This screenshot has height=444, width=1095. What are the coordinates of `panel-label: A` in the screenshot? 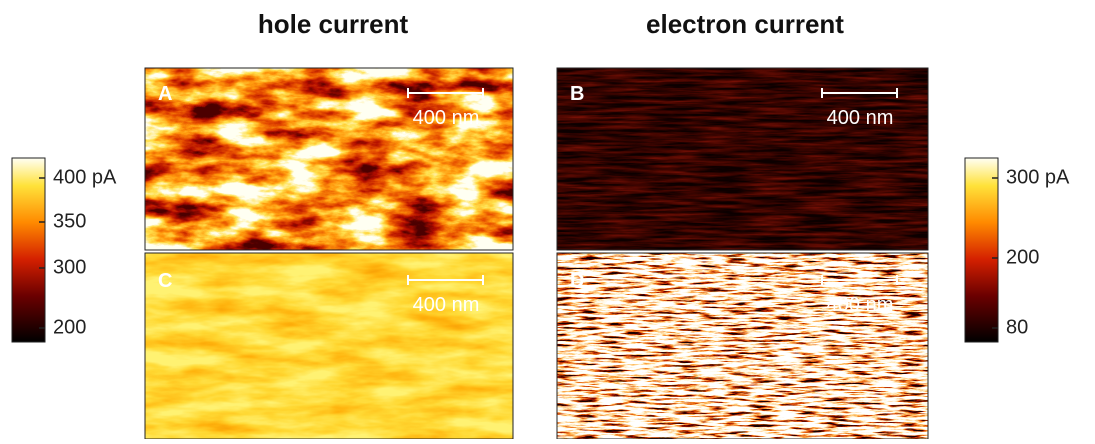 It's located at (165, 94).